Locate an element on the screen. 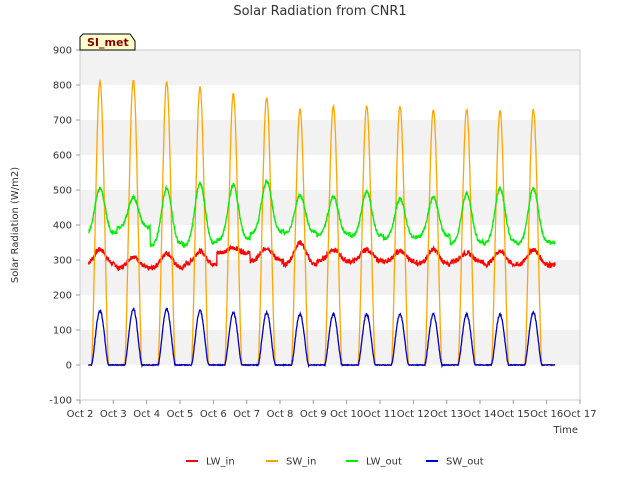 This screenshot has height=480, width=640. legend-label: LW_out is located at coordinates (384, 462).